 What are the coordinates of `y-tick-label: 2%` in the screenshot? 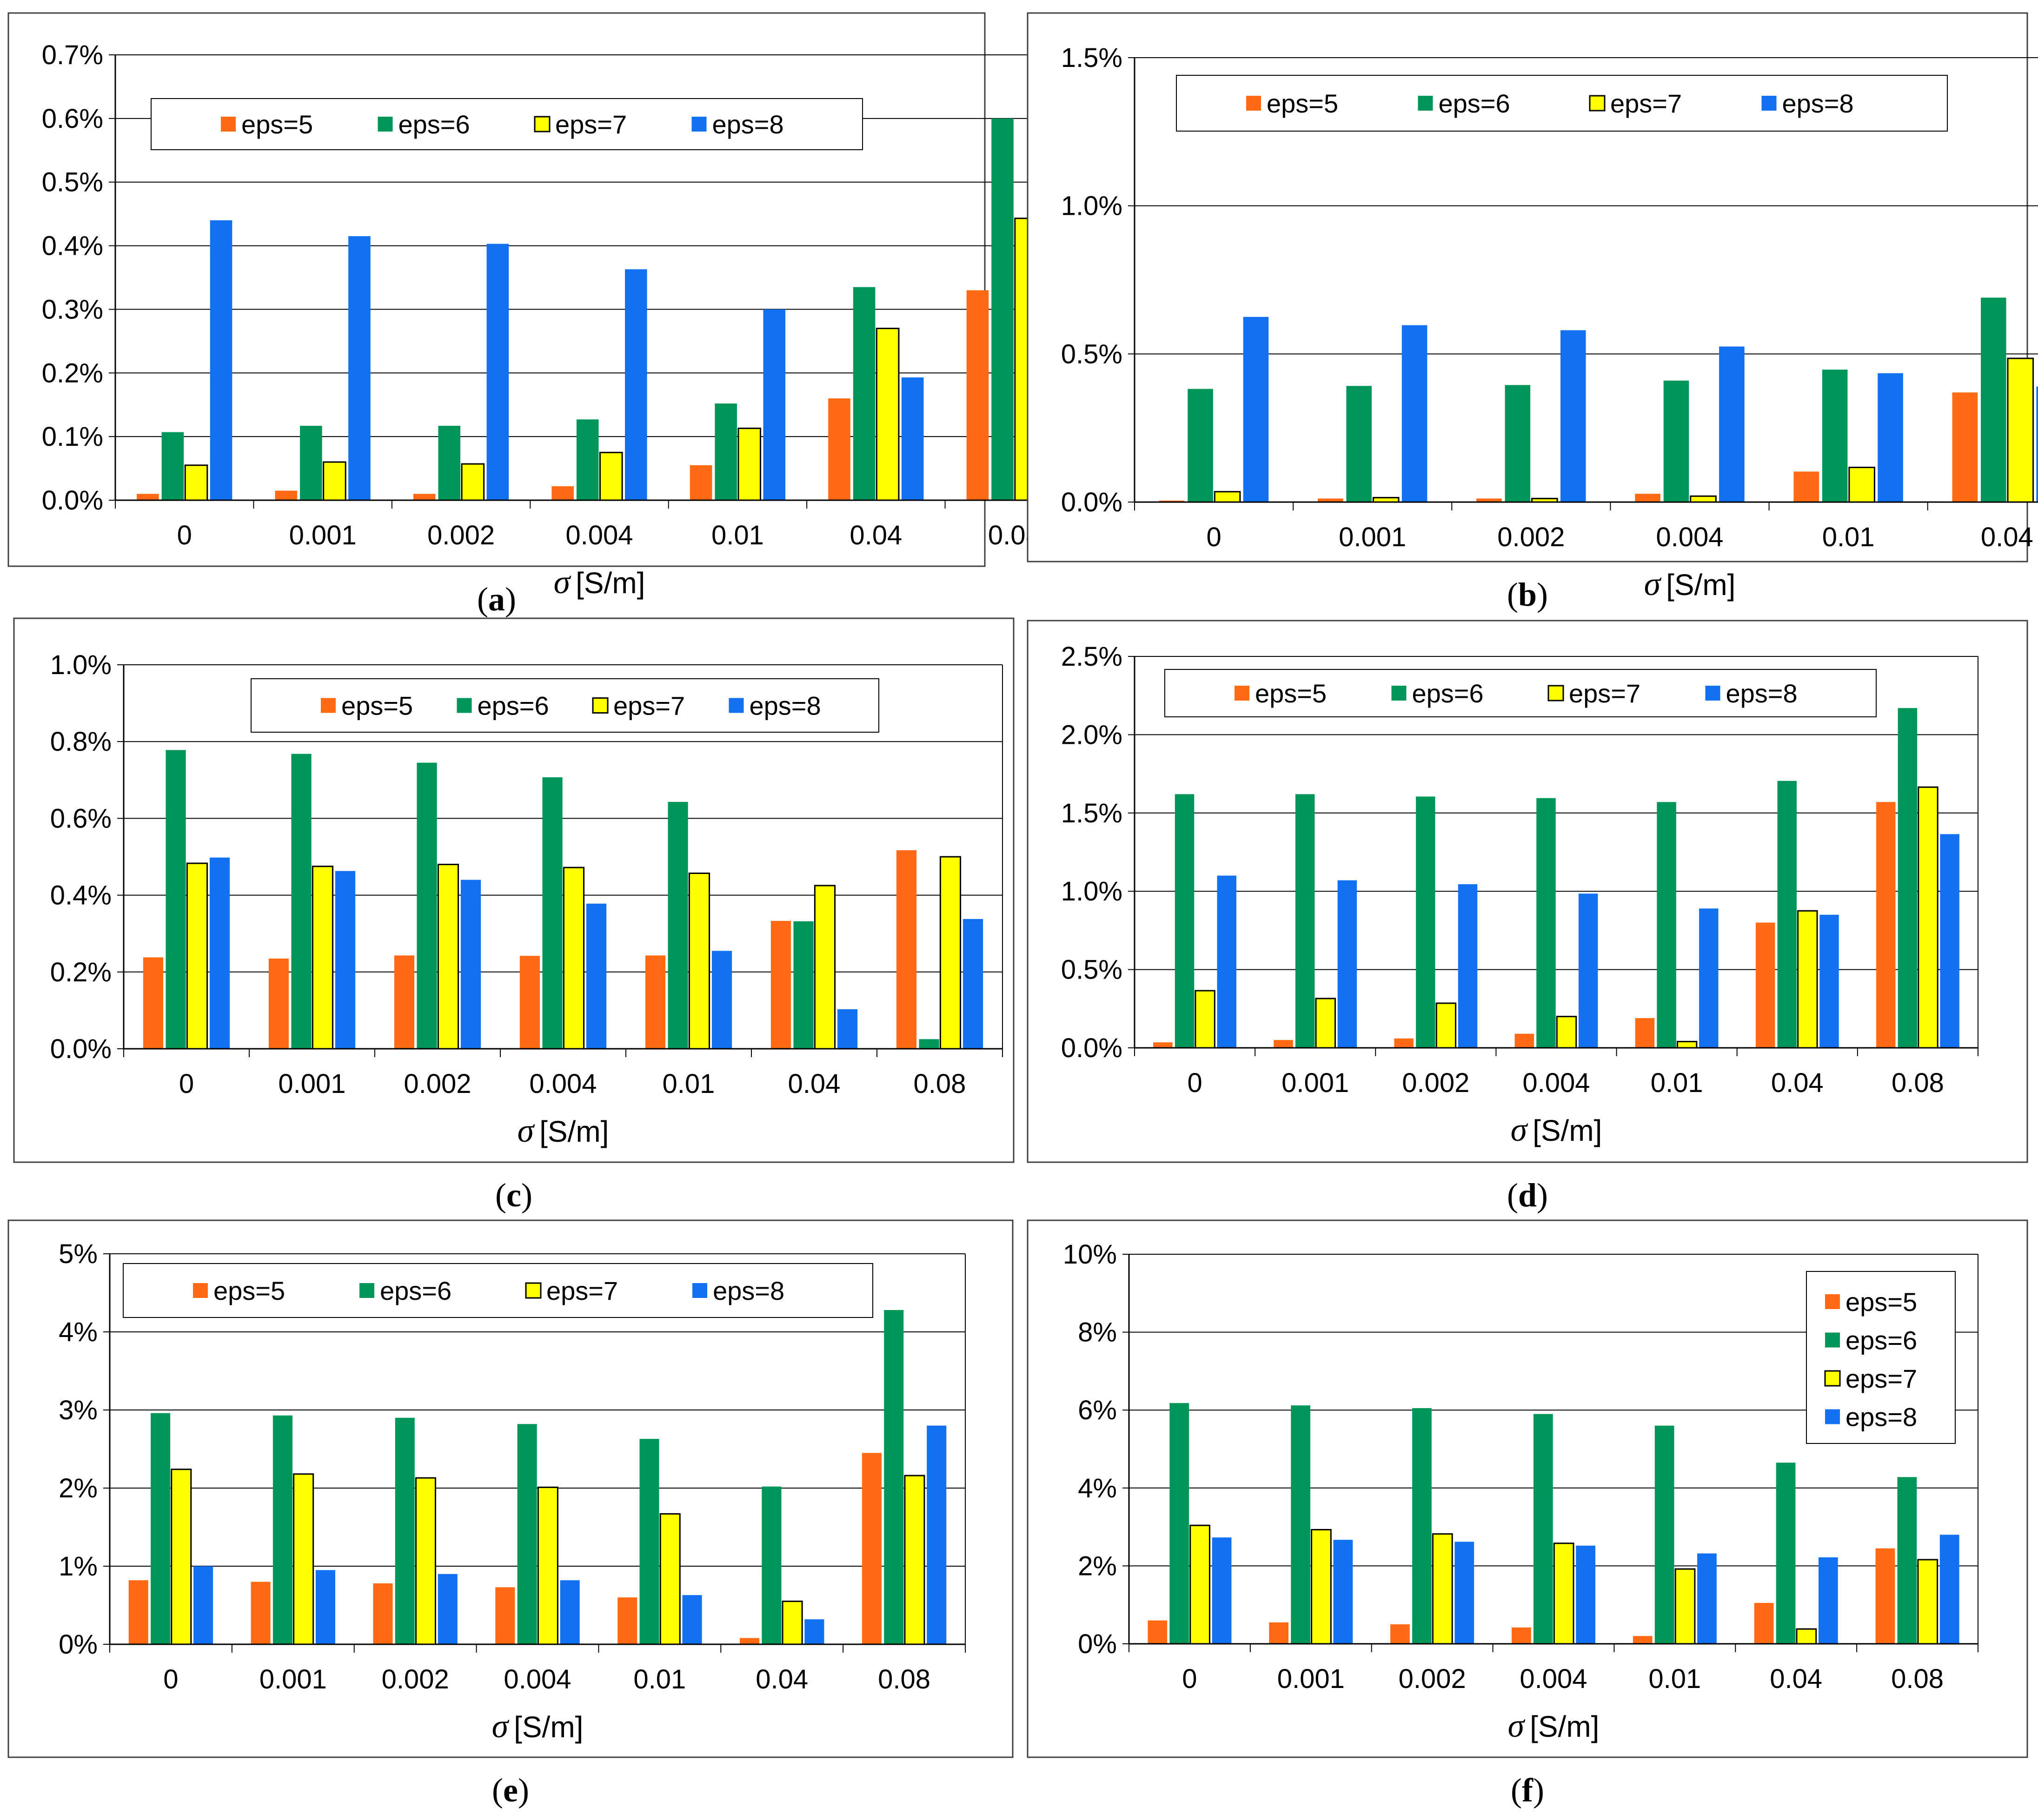 It's located at (78, 1488).